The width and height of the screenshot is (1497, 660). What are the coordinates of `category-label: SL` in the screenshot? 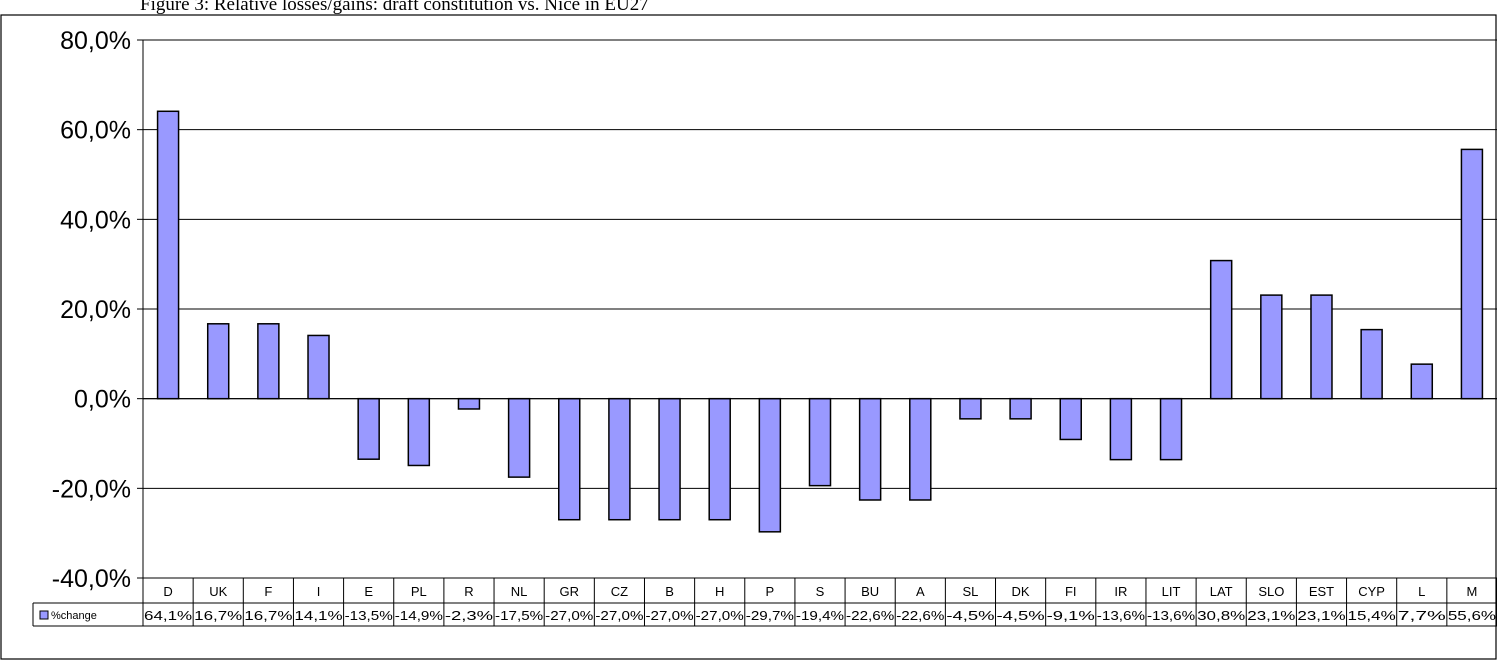 It's located at (970, 591).